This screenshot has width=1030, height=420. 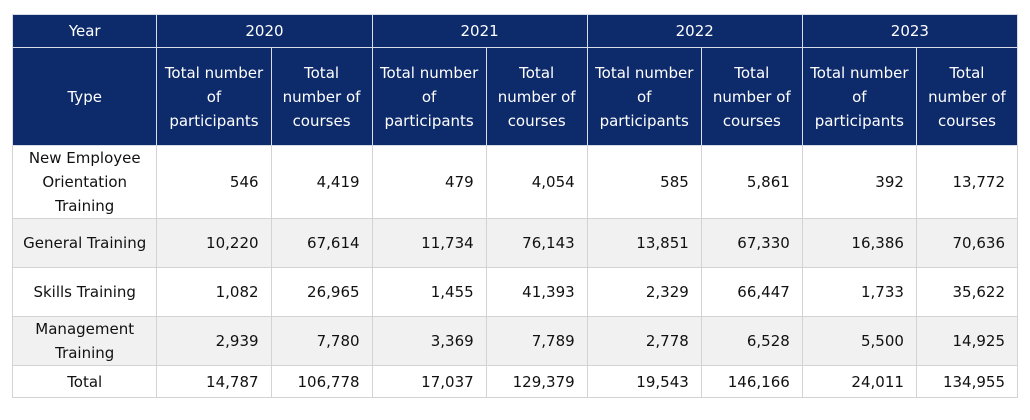 What do you see at coordinates (536, 182) in the screenshot?
I see `courses-cell: 4,054` at bounding box center [536, 182].